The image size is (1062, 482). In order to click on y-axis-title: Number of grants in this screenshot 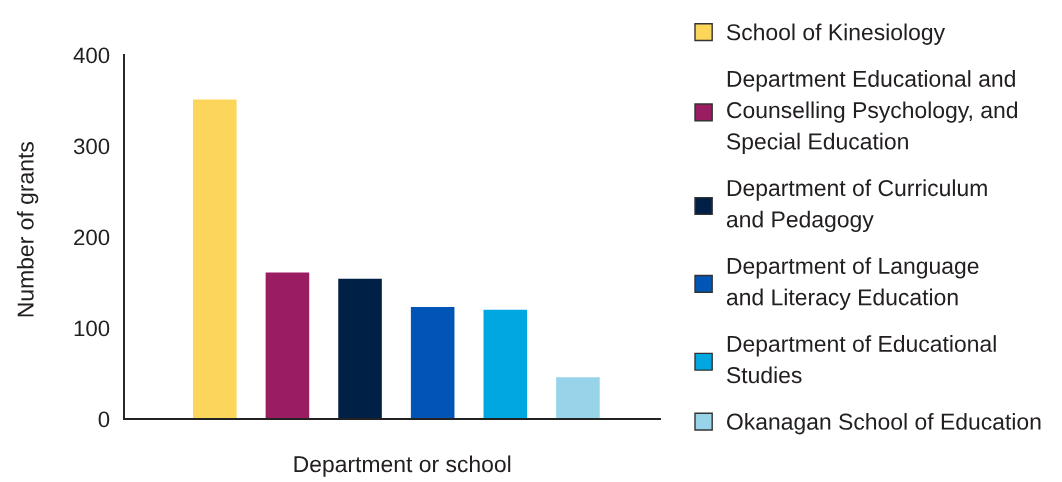, I will do `click(27, 229)`.